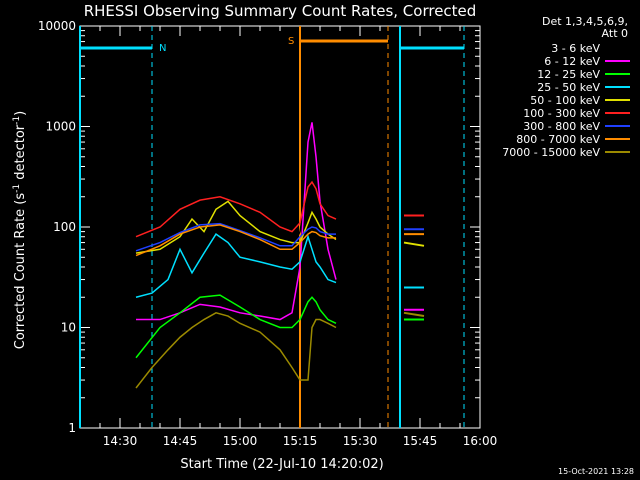 The width and height of the screenshot is (640, 480). Describe the element at coordinates (20, 113) in the screenshot. I see `y-axis-label-end: )` at that location.